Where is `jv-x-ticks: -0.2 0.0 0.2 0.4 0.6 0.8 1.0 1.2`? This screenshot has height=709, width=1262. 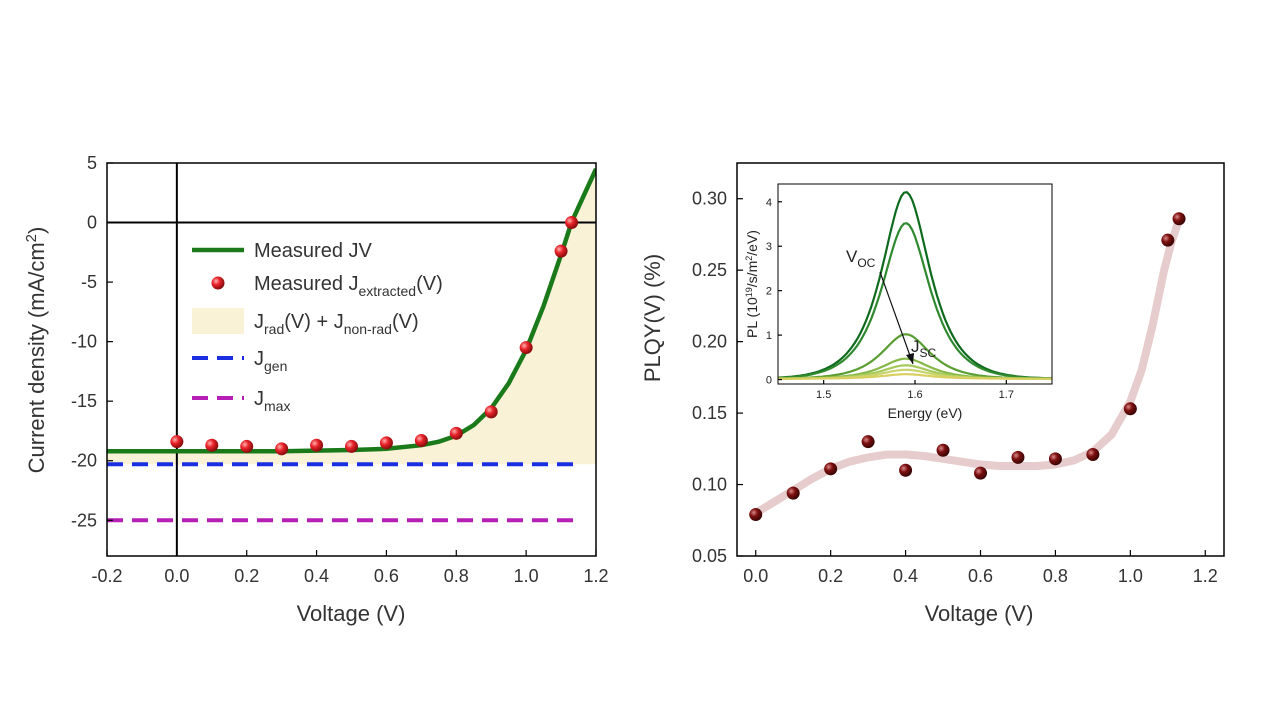
jv-x-ticks: -0.2 0.0 0.2 0.4 0.6 0.8 1.0 1.2 is located at coordinates (350, 568).